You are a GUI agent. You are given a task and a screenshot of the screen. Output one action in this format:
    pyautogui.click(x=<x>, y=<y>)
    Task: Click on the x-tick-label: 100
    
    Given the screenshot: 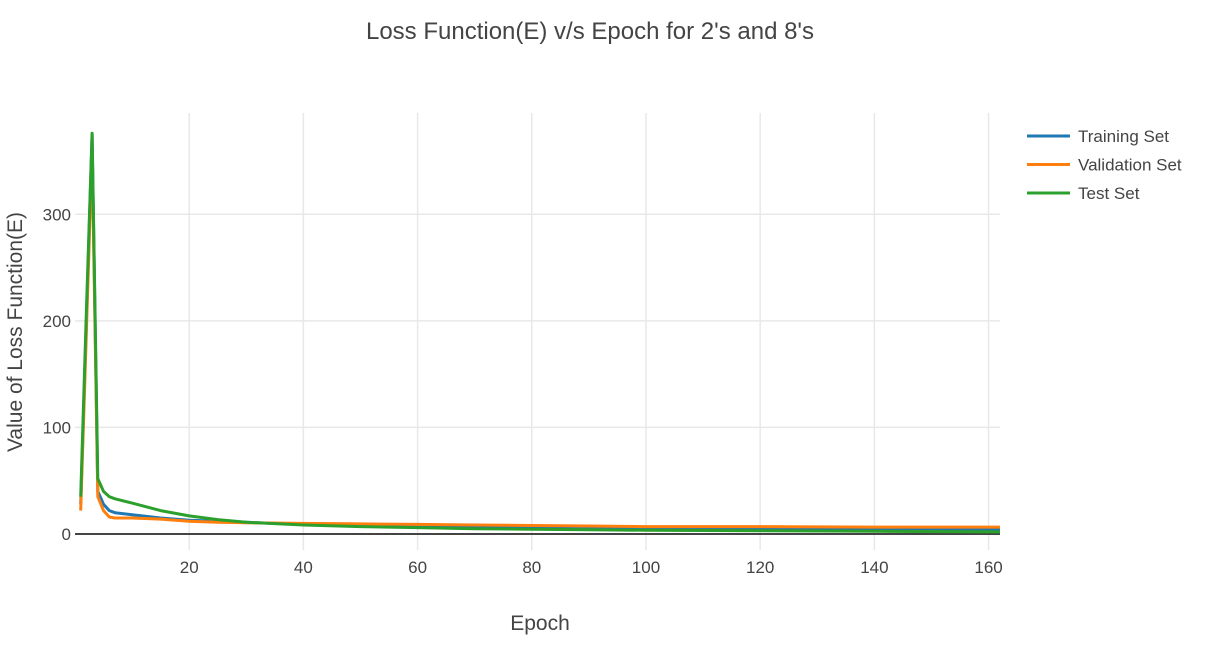 What is the action you would take?
    pyautogui.click(x=646, y=567)
    